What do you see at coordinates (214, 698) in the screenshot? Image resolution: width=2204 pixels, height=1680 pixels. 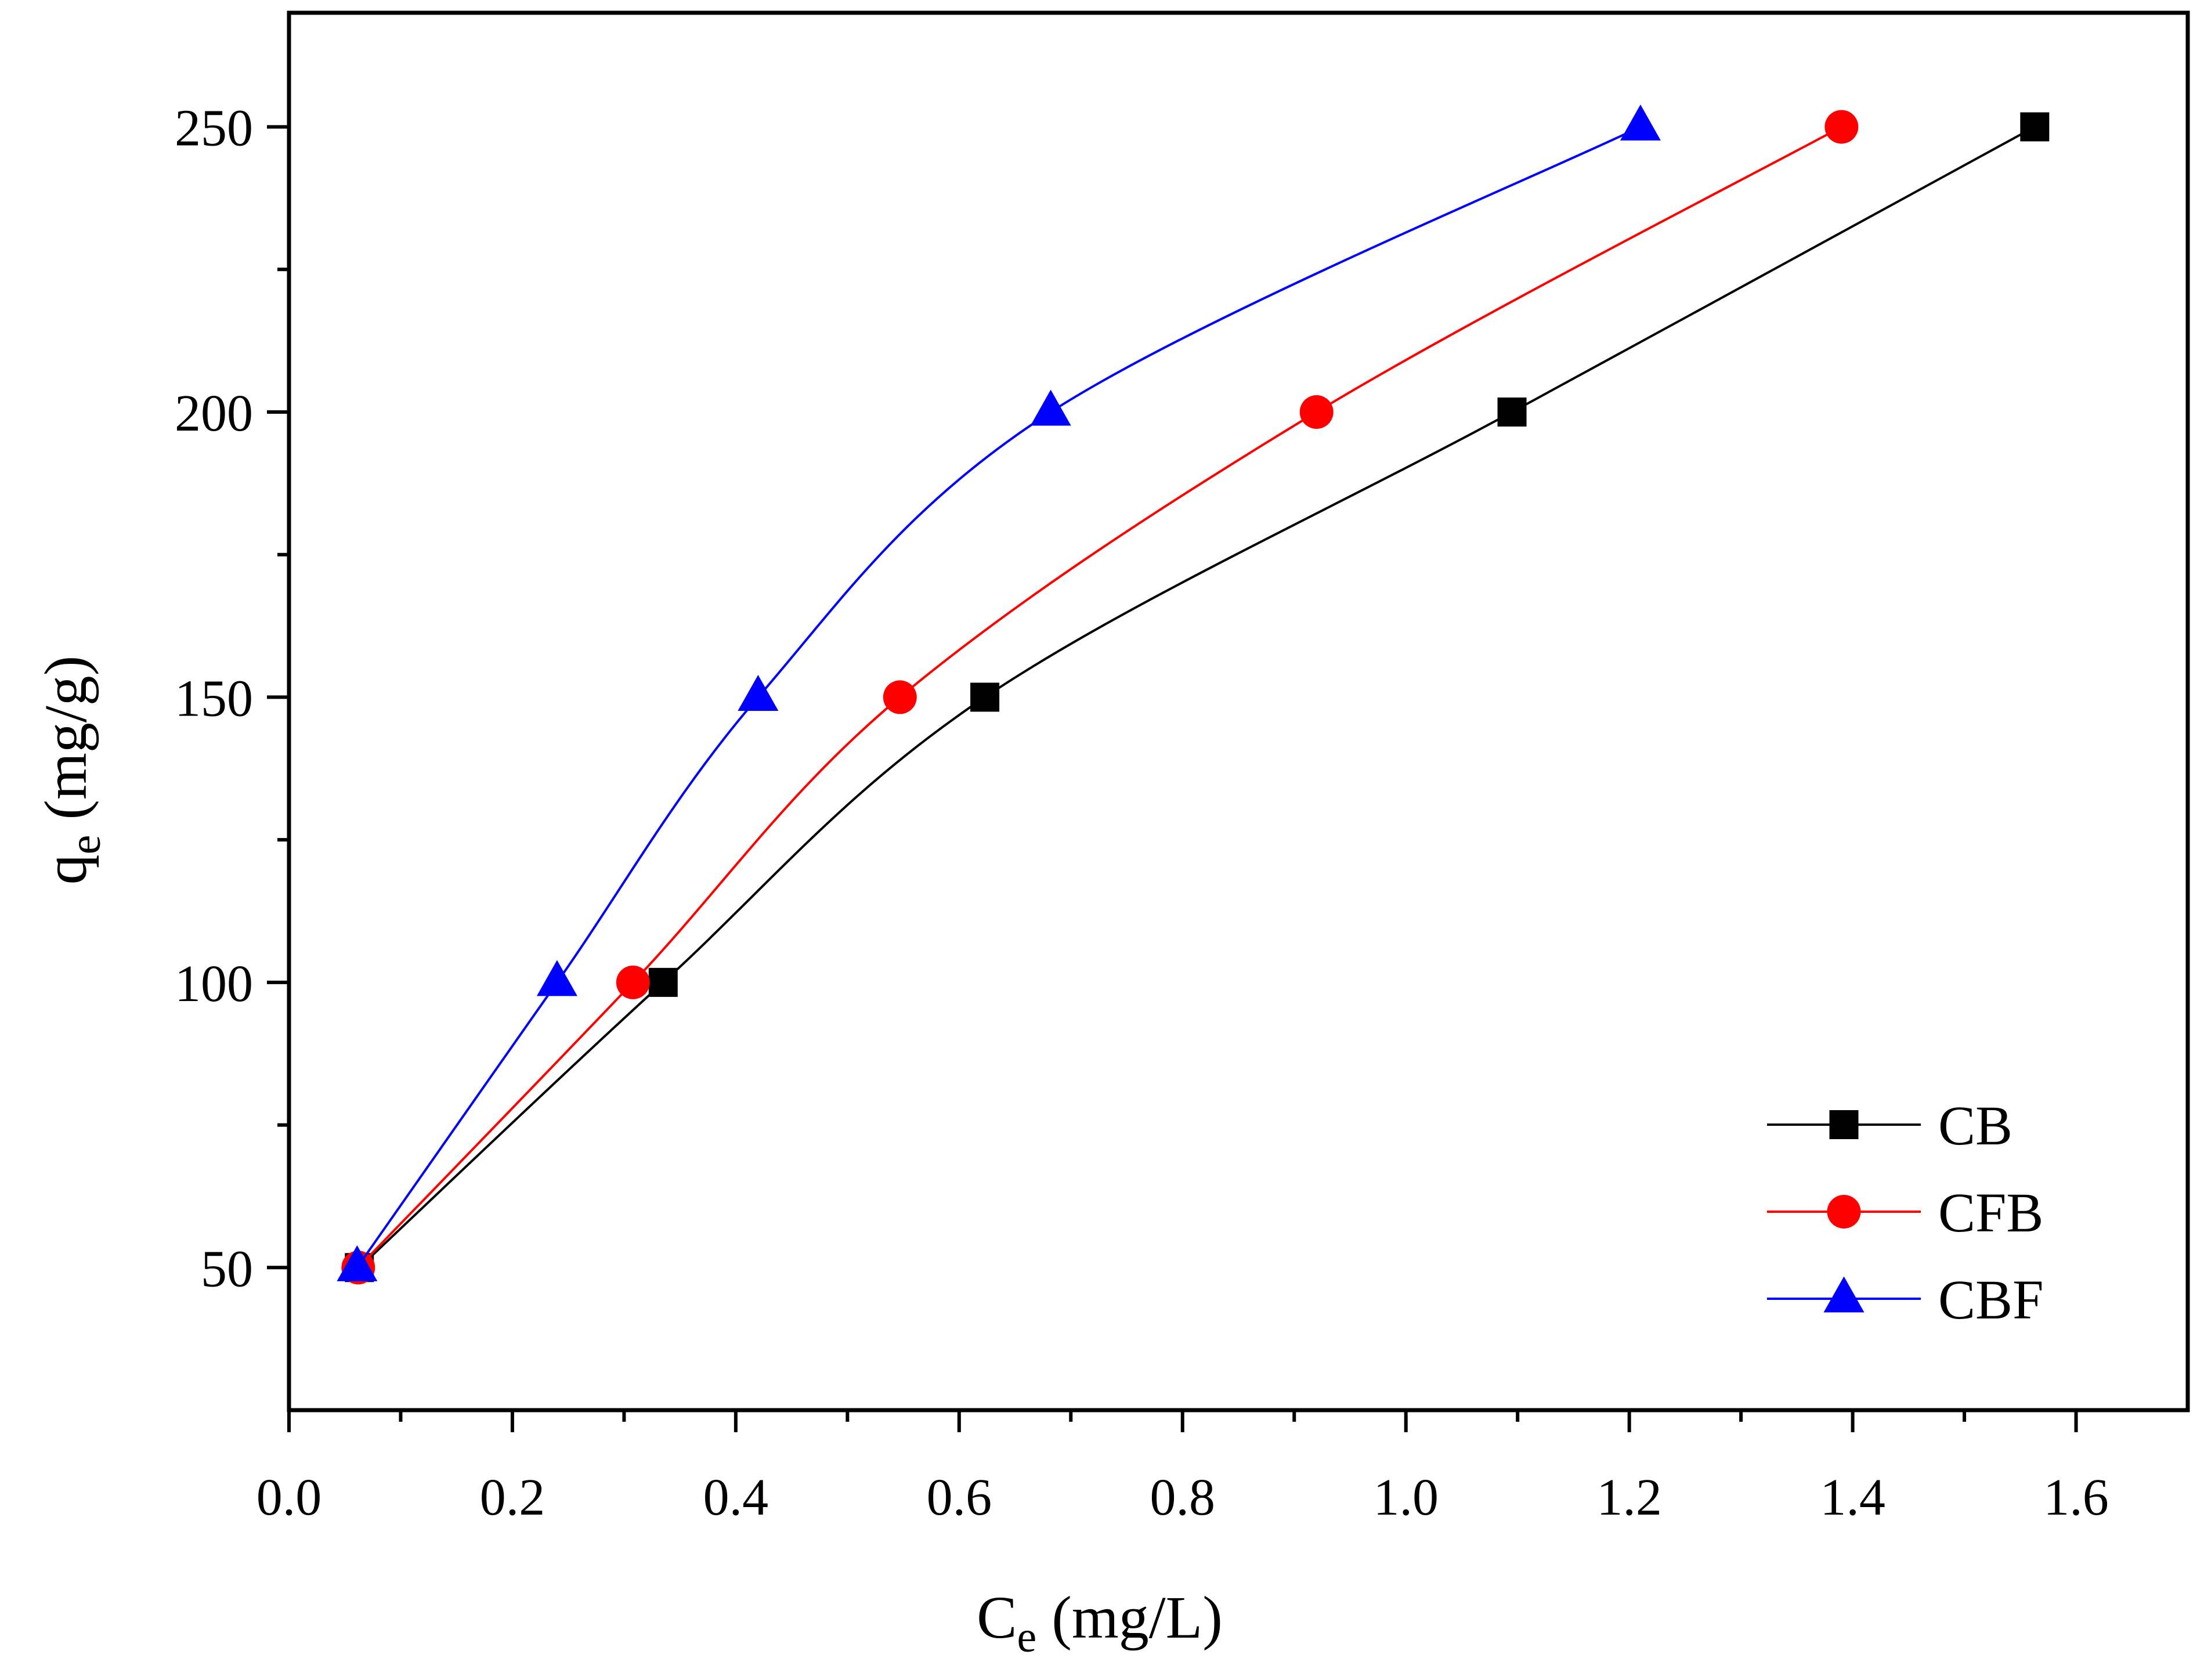 I see `y-tick-label: 150` at bounding box center [214, 698].